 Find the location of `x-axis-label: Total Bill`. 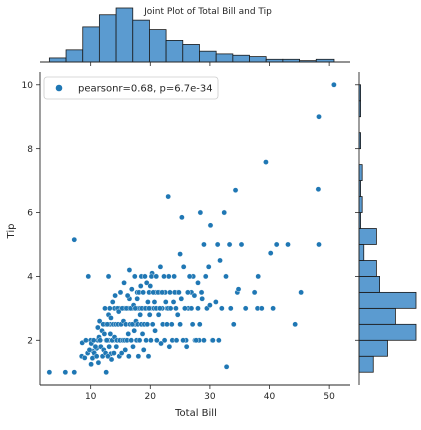

x-axis-label: Total Bill is located at coordinates (195, 413).